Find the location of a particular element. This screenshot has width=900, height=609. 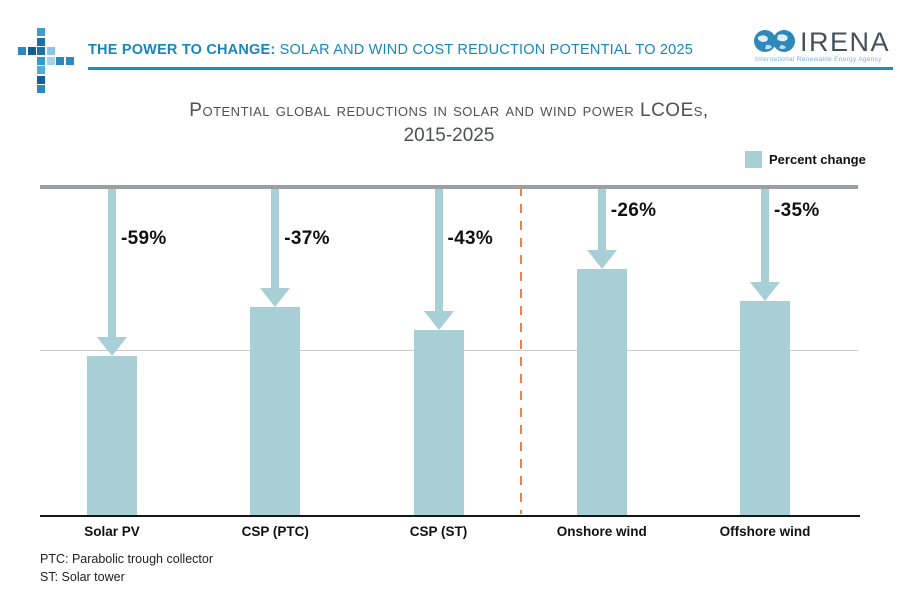

category-label: Solar PV is located at coordinates (112, 531).